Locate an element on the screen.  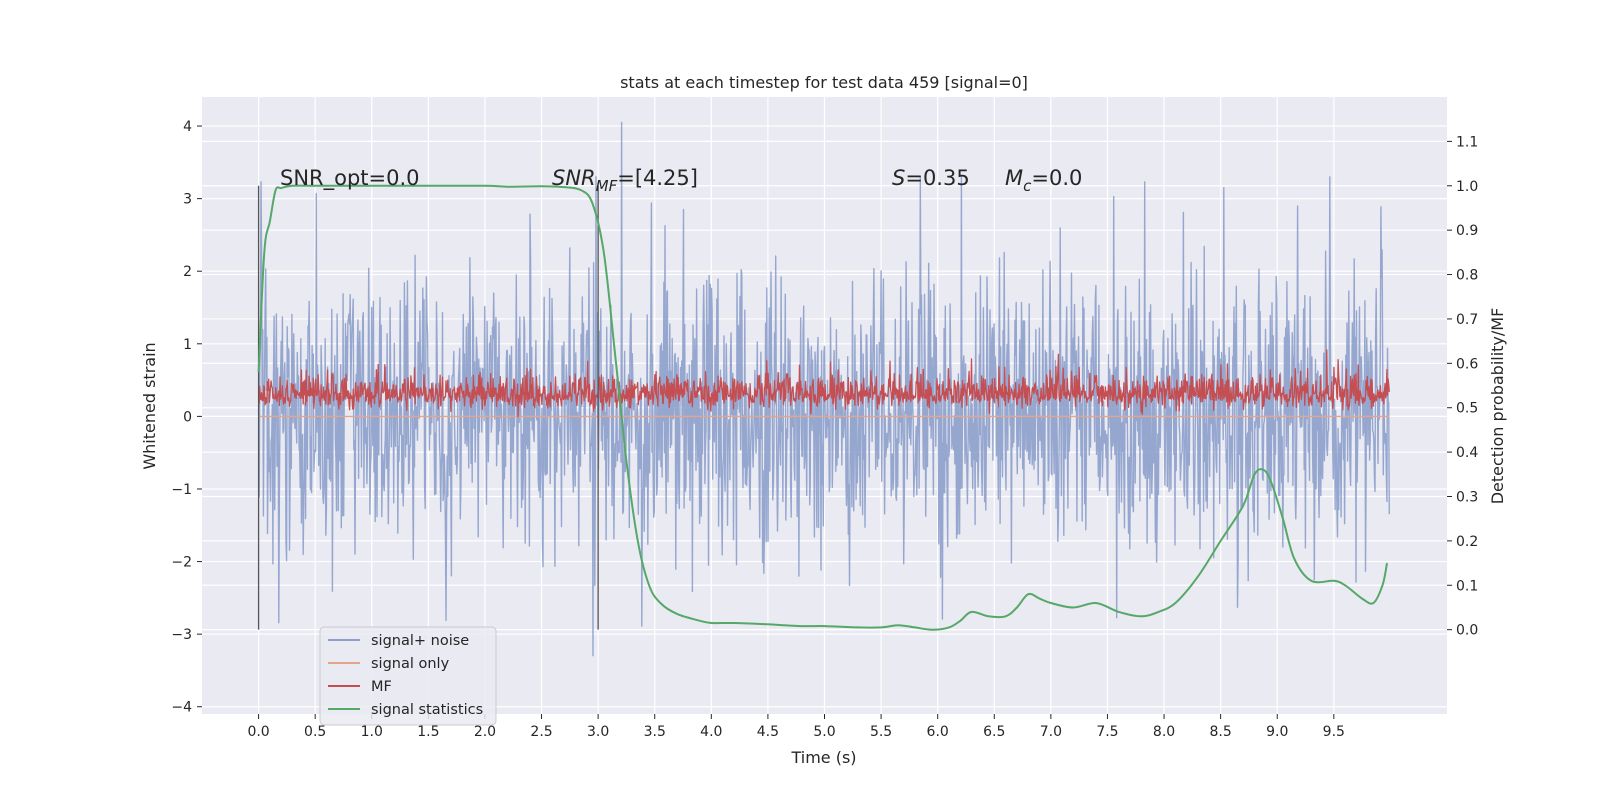
y2-tick-label: 0.7 is located at coordinates (1467, 320).